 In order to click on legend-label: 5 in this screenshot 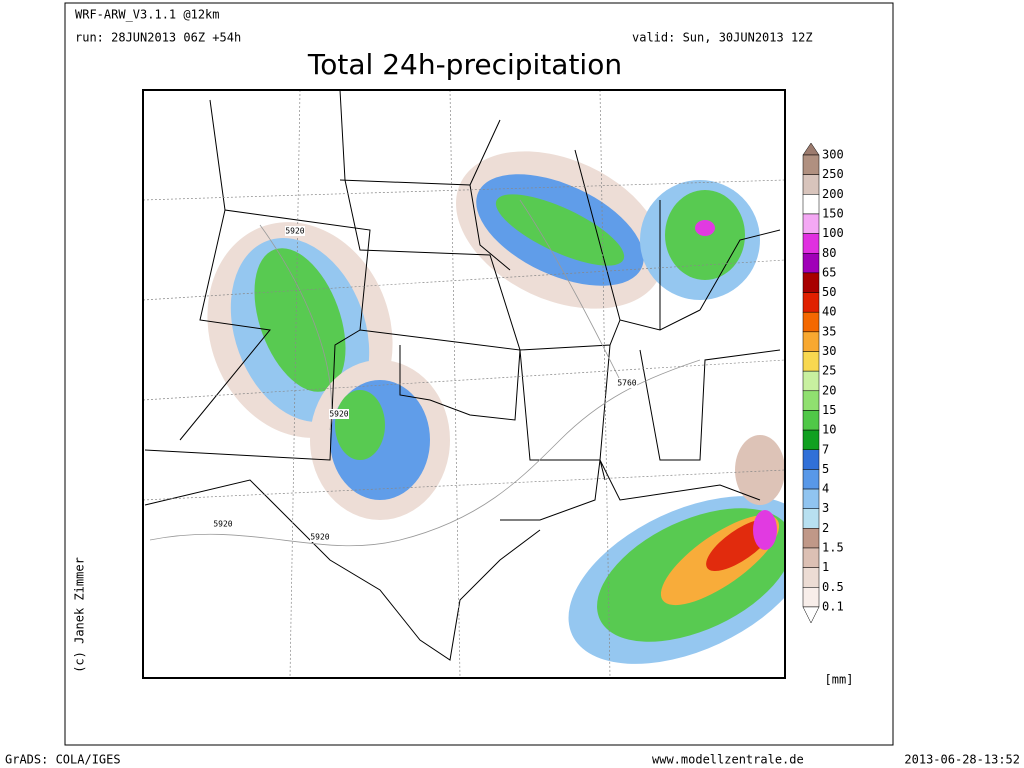, I will do `click(825, 469)`.